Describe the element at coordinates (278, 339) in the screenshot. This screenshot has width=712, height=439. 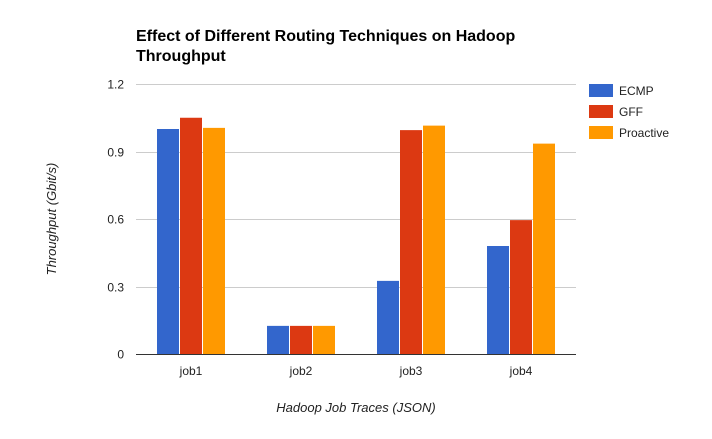
I see `bar-ecmp-job2` at that location.